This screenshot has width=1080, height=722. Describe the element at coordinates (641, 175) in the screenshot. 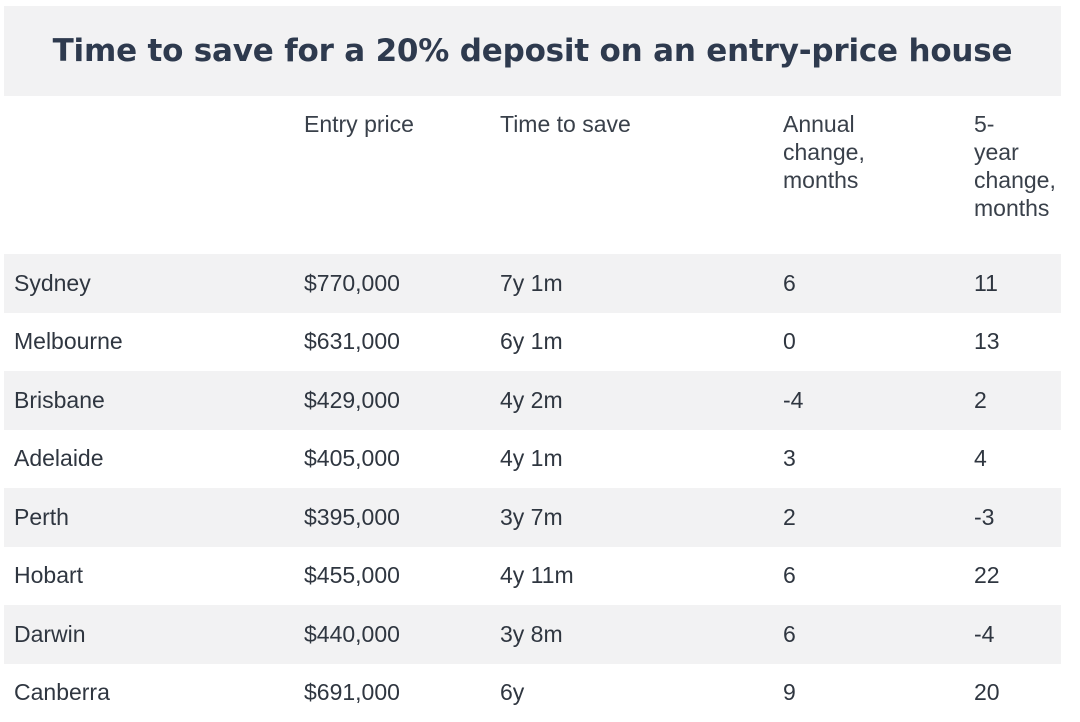

I see `column-header-time-to-save: Time to save` at that location.